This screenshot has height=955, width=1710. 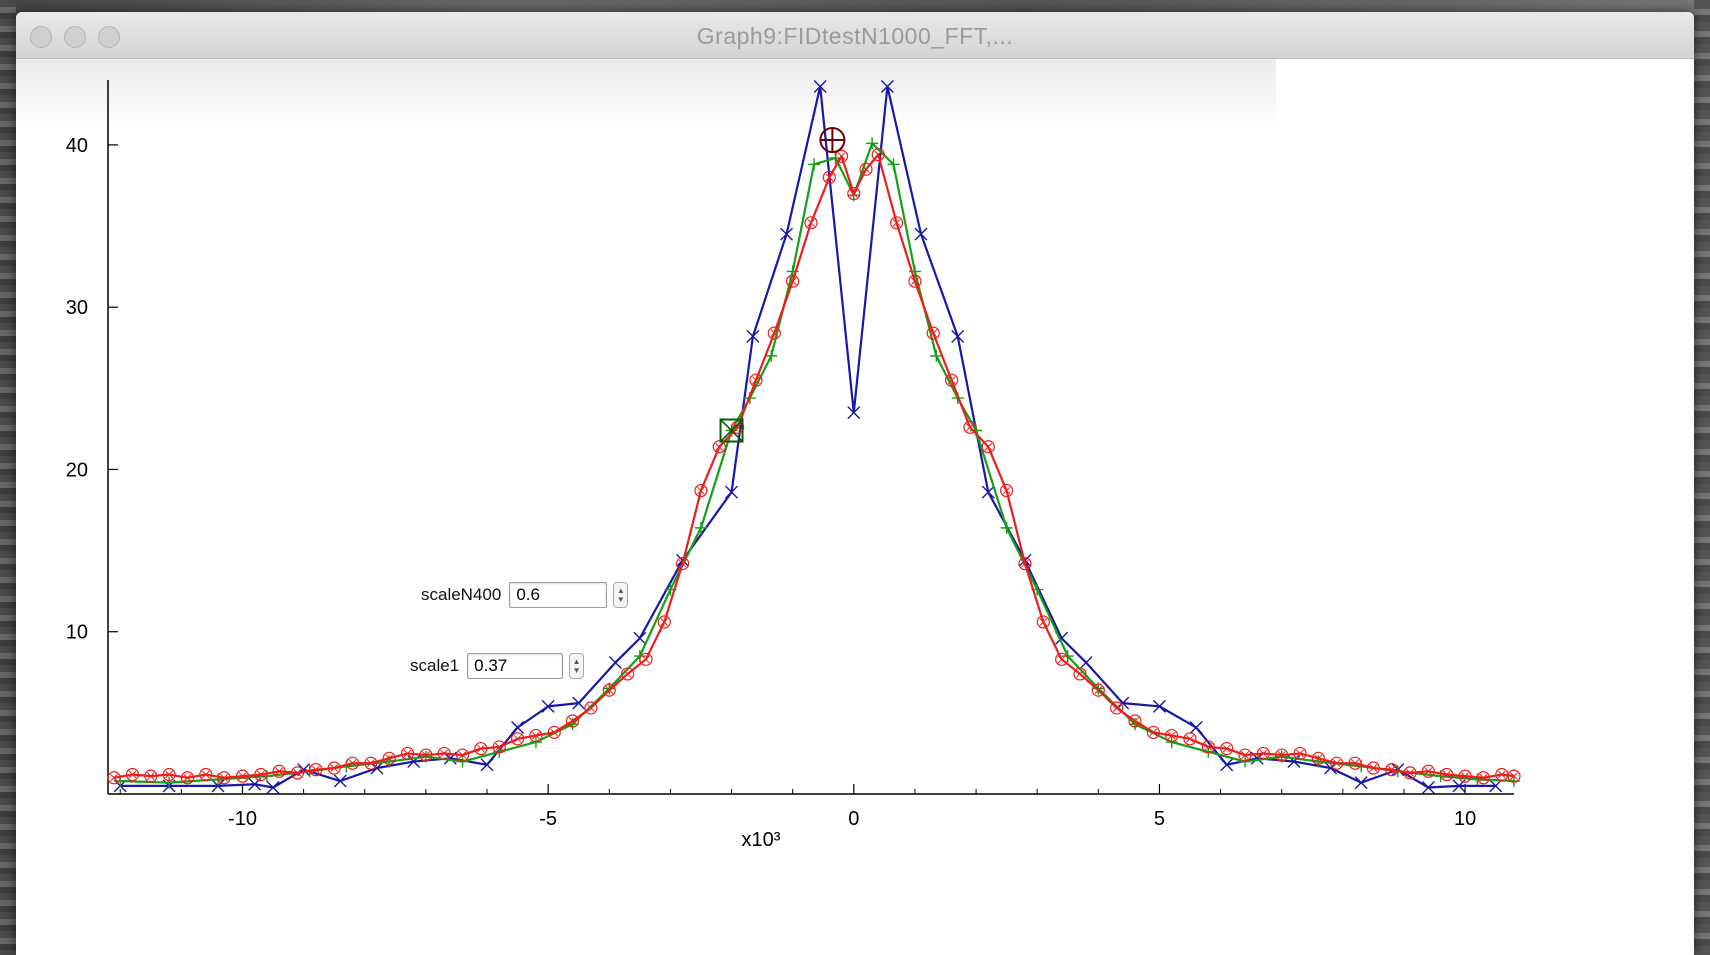 What do you see at coordinates (761, 840) in the screenshot?
I see `x-multiplier-label: x10³` at bounding box center [761, 840].